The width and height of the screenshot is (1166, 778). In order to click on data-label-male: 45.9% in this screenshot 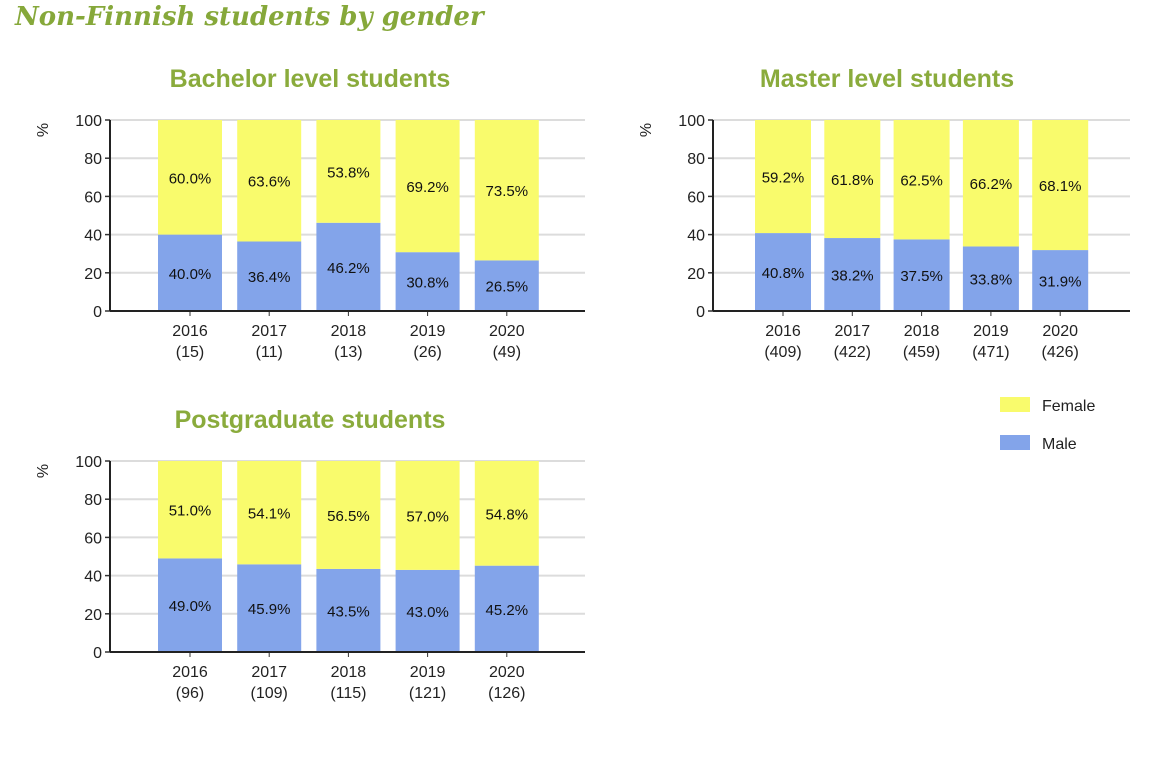, I will do `click(269, 609)`.